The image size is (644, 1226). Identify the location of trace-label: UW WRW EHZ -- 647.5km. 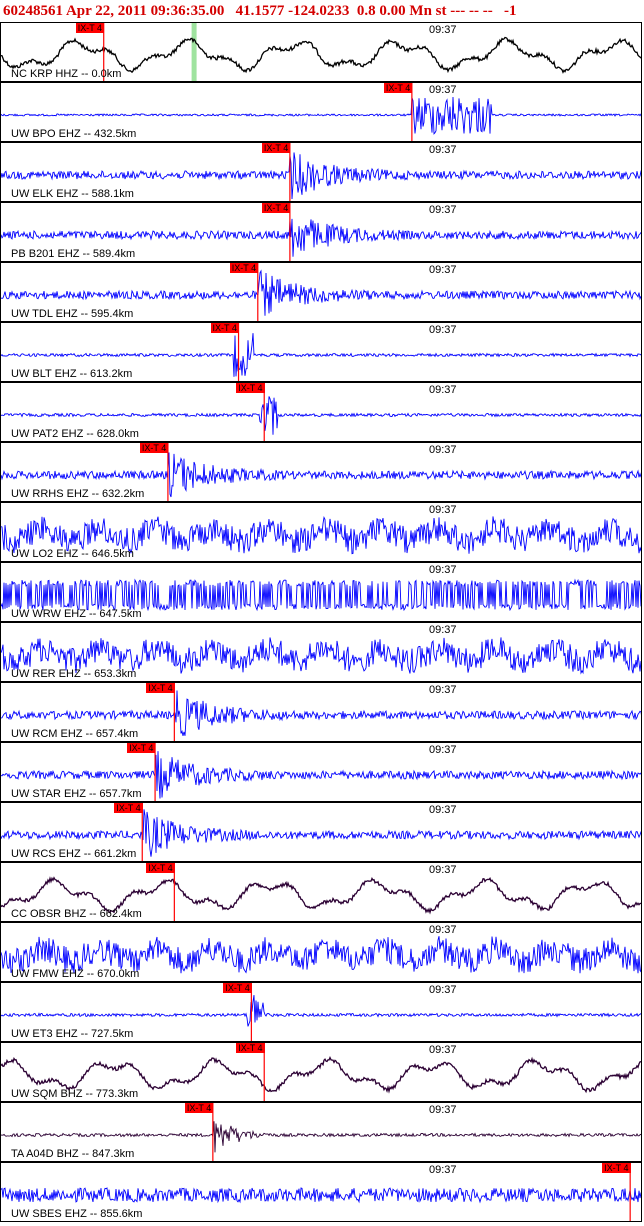
(76, 614).